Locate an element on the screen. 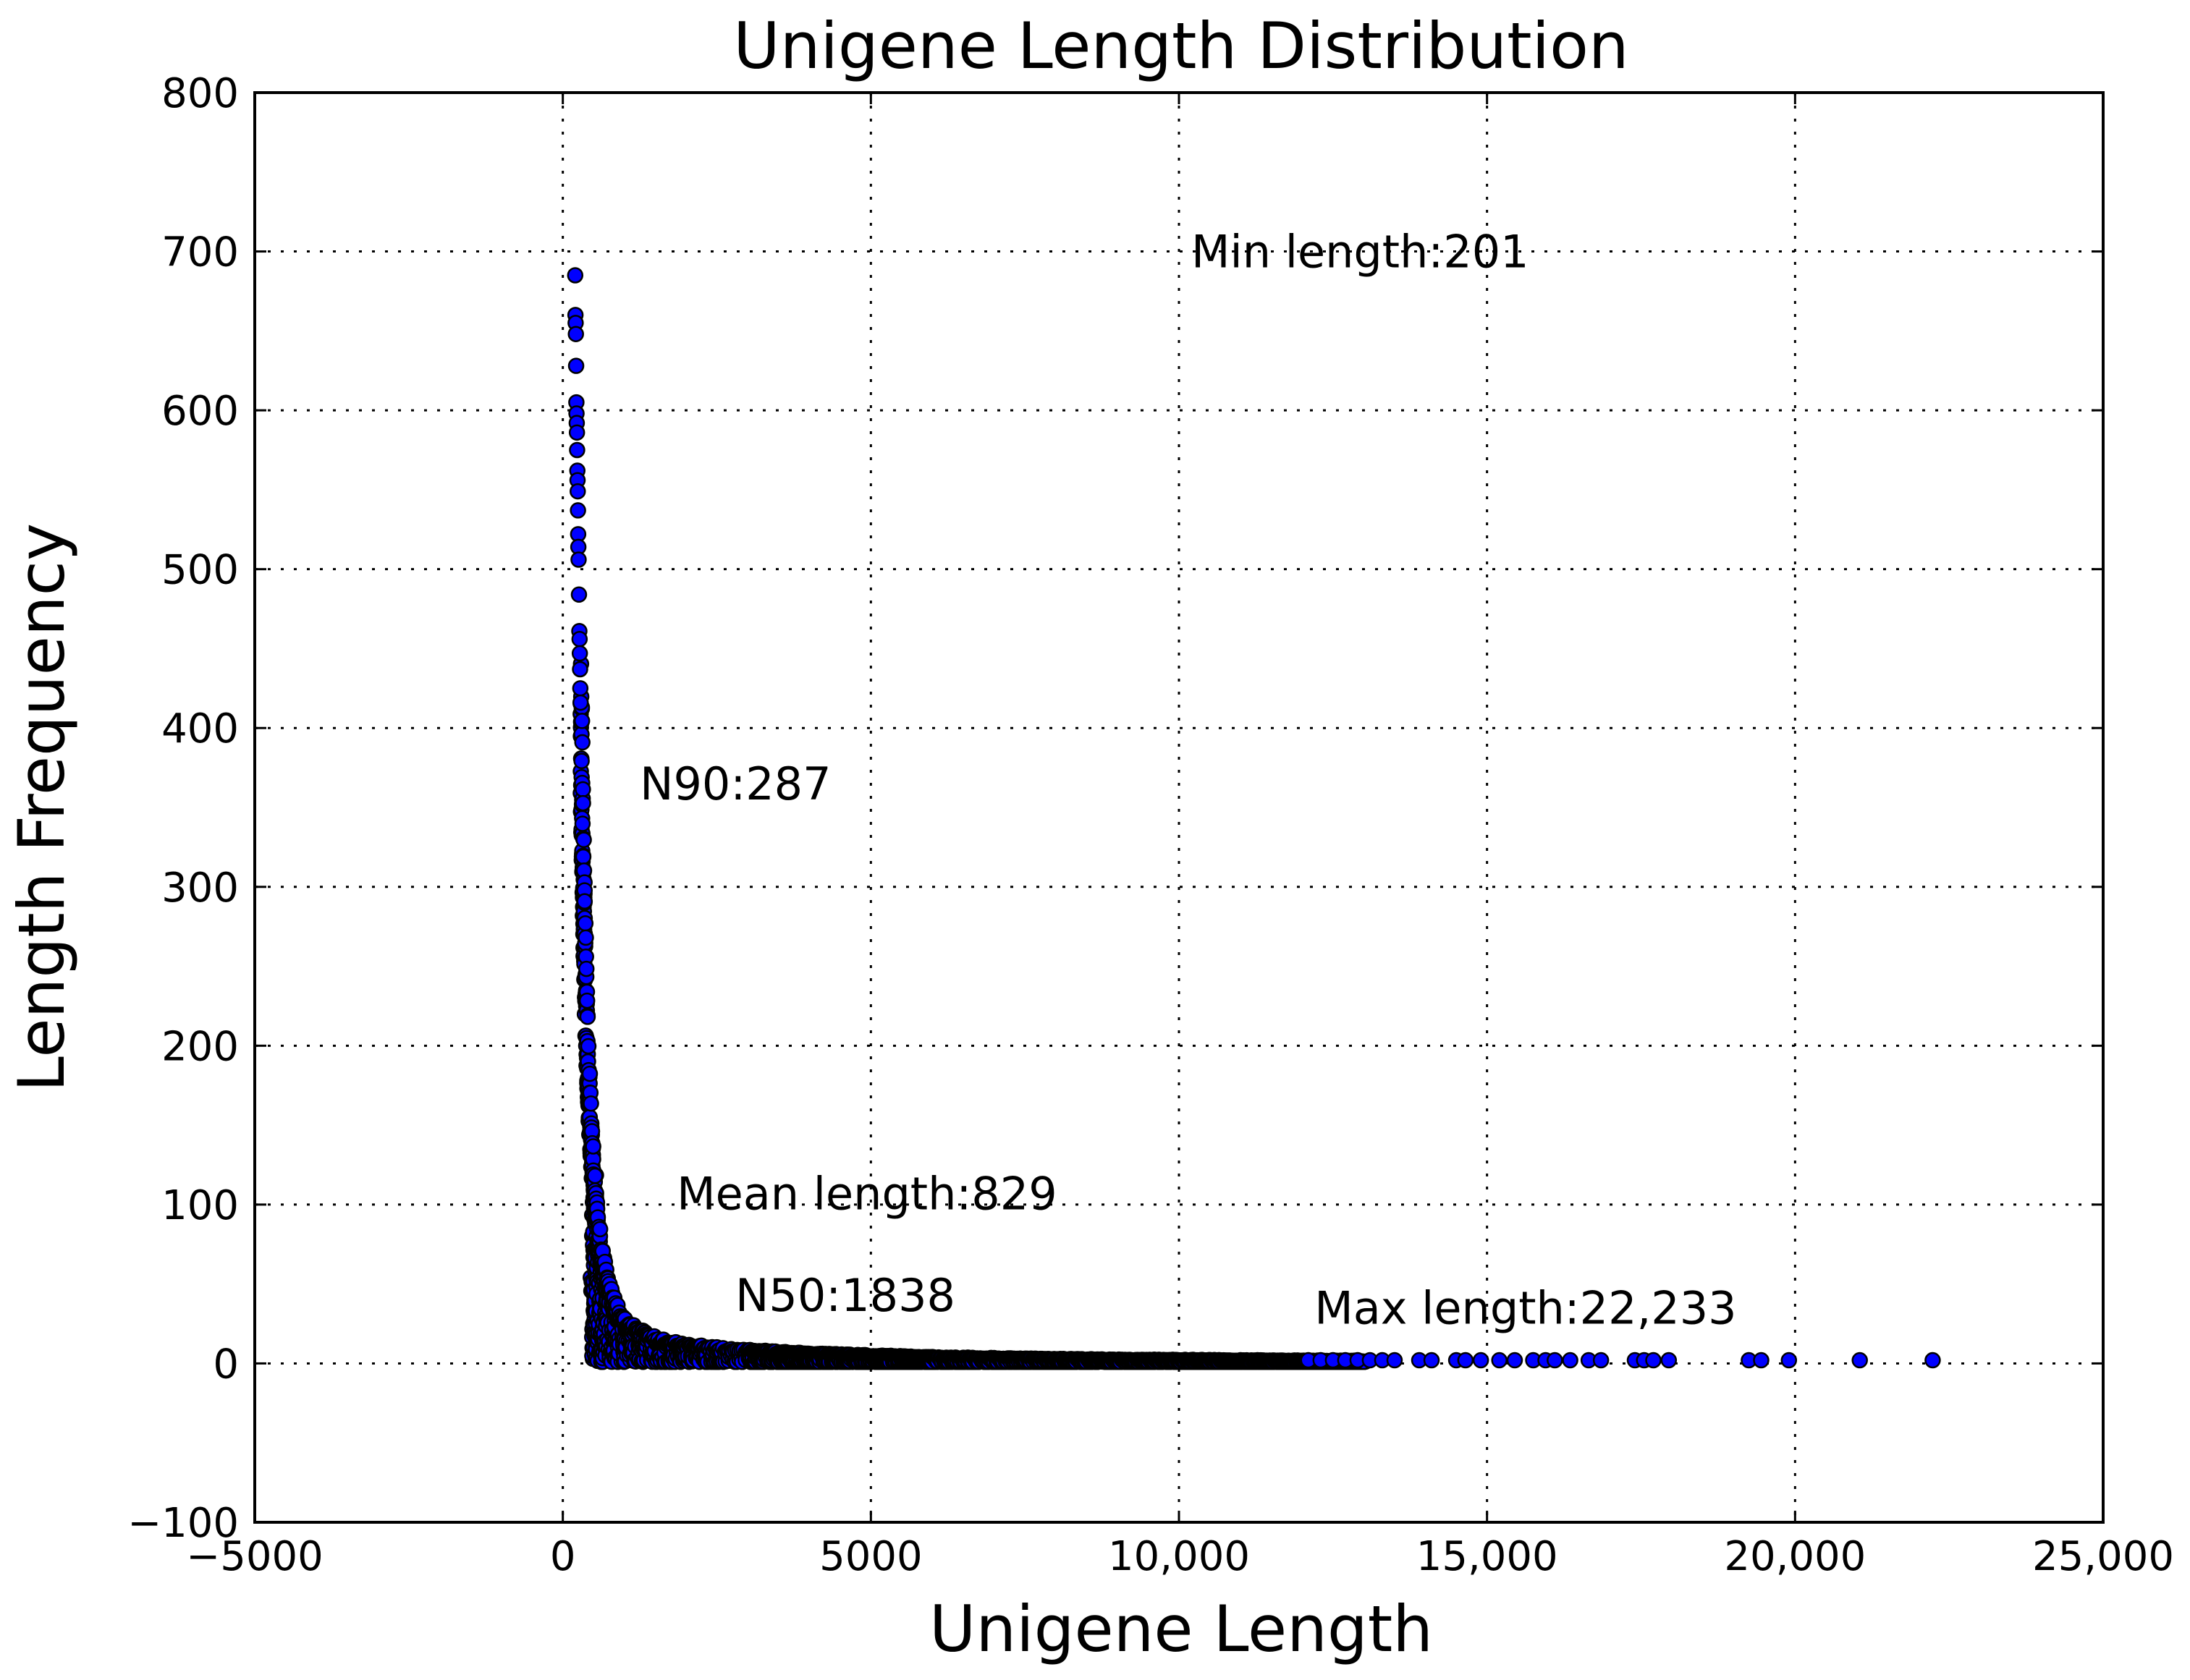  x-tick-label: 15,000 is located at coordinates (1487, 1557).